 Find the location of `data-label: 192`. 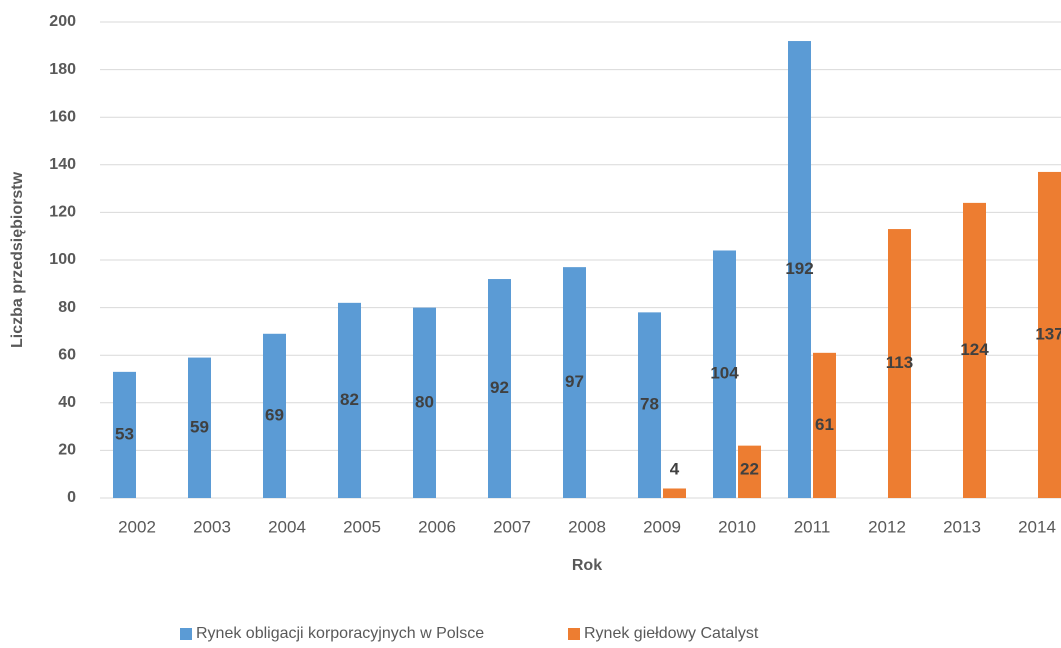

data-label: 192 is located at coordinates (799, 268).